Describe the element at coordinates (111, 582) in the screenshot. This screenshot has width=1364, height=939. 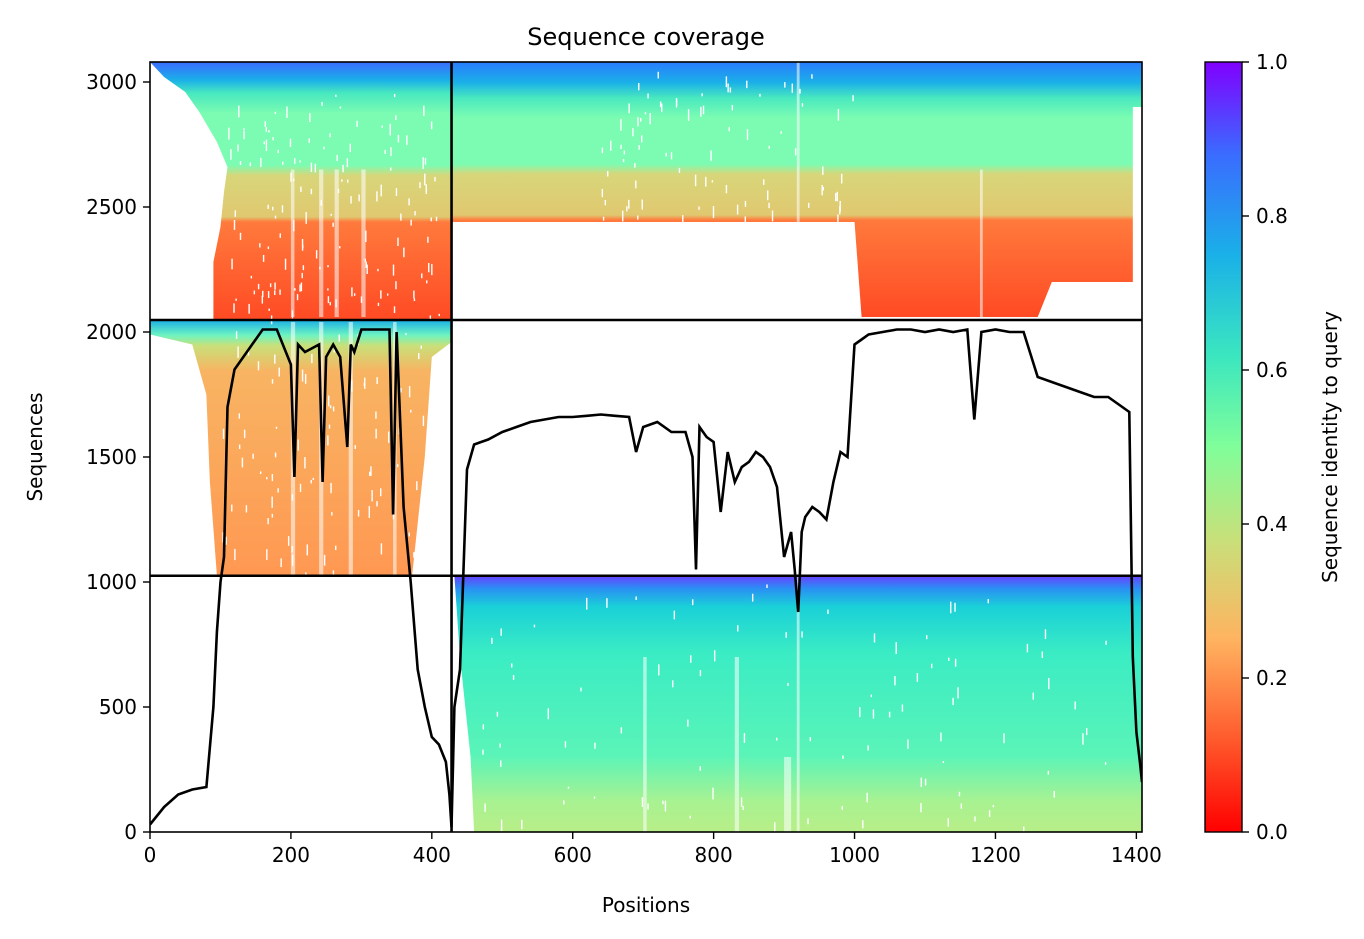
I see `y-tick-label: 1000` at that location.